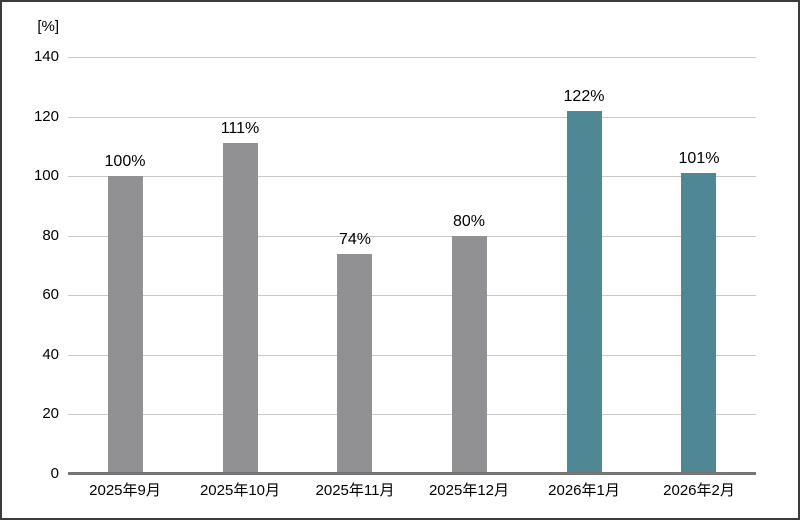 The image size is (800, 520). I want to click on y-axis-unit-label: [%], so click(48, 26).